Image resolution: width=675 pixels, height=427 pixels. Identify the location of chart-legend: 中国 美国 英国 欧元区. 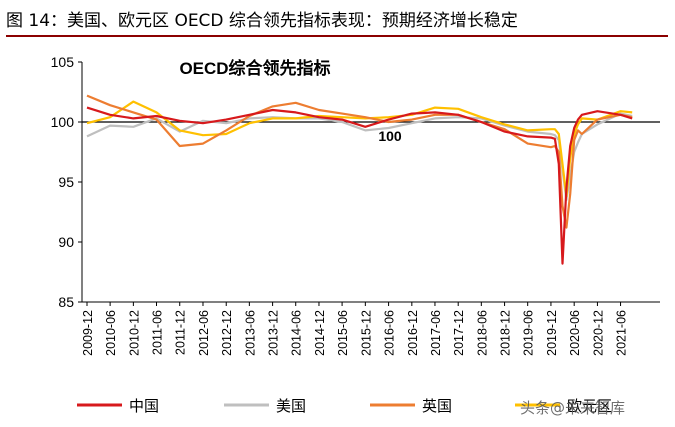
(344, 406).